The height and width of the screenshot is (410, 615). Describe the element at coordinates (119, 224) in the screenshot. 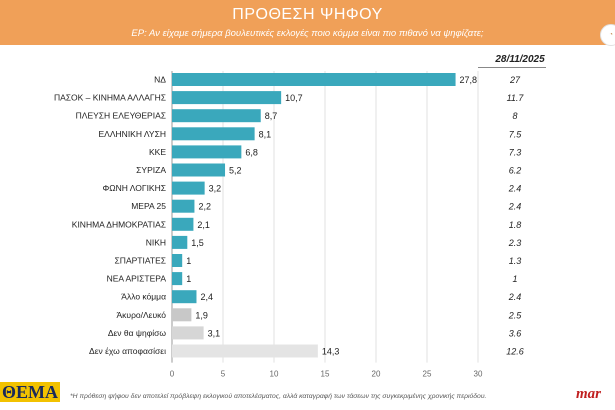

I see `category-label: ΚΙΝΗΜΑ ΔΗΜΟΚΡΑΤΙΑΣ` at that location.